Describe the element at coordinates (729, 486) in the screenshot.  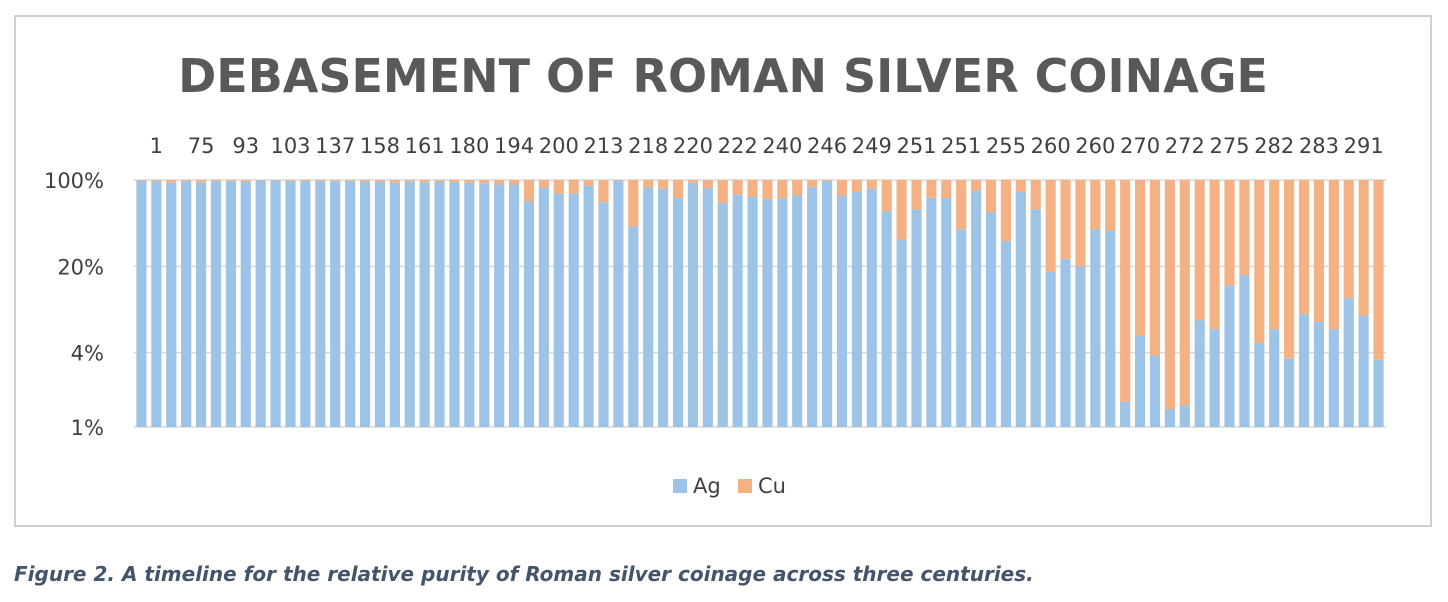
I see `legend: Ag Cu` at that location.